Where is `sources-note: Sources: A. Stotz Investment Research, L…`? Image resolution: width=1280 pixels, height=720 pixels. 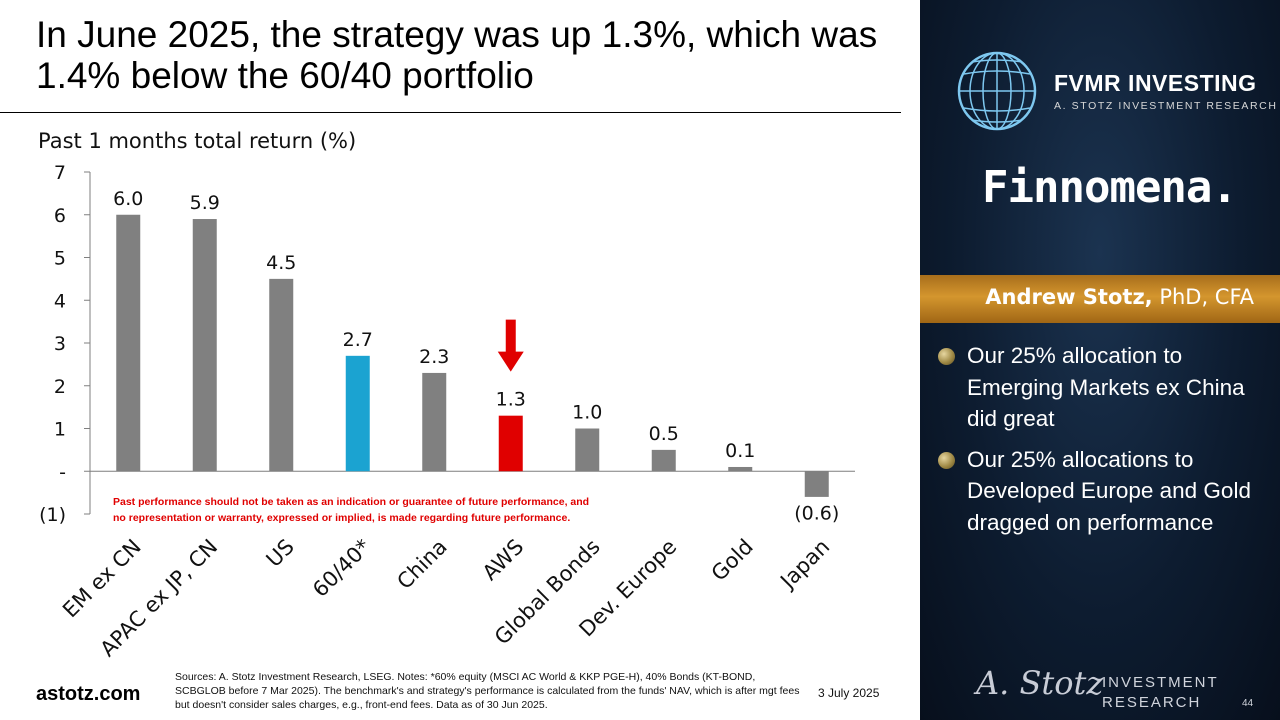
sources-note: Sources: A. Stotz Investment Research, L… is located at coordinates (487, 691).